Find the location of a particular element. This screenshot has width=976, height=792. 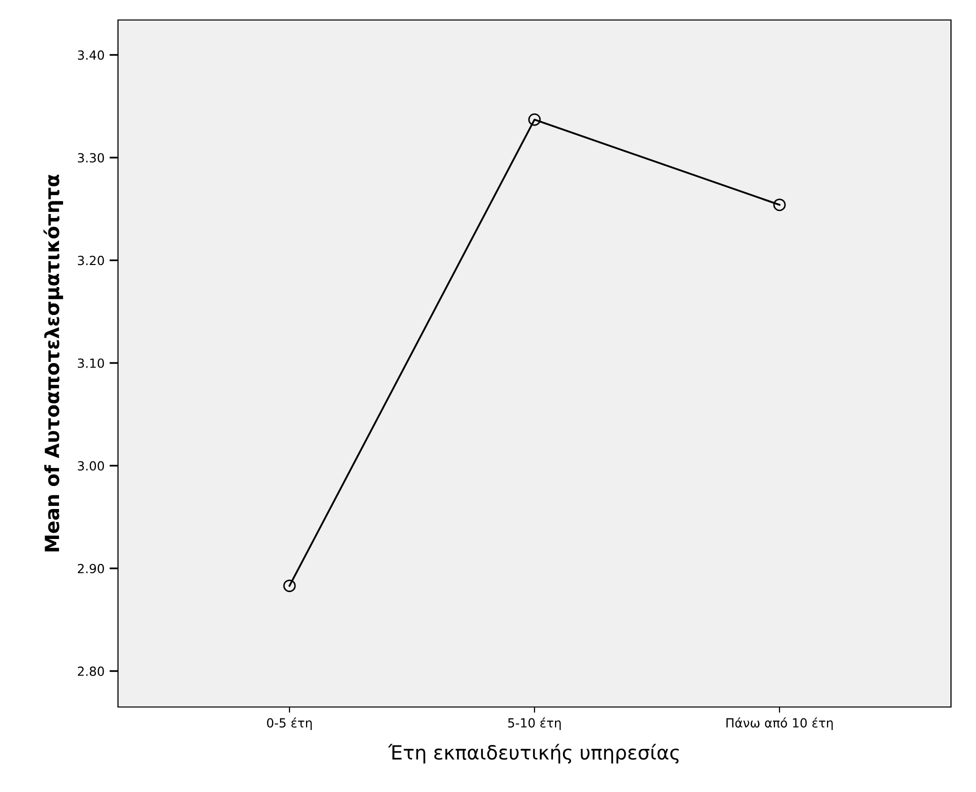

x-tick-label: 5-10 έτη is located at coordinates (534, 723).